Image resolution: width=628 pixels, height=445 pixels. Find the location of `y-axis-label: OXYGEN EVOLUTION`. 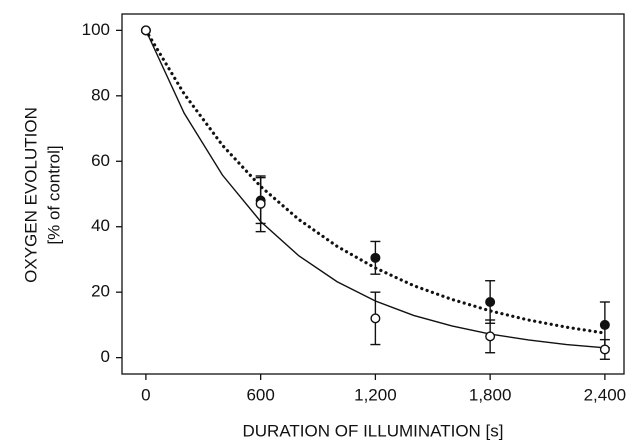

y-axis-label: OXYGEN EVOLUTION is located at coordinates (30, 195).